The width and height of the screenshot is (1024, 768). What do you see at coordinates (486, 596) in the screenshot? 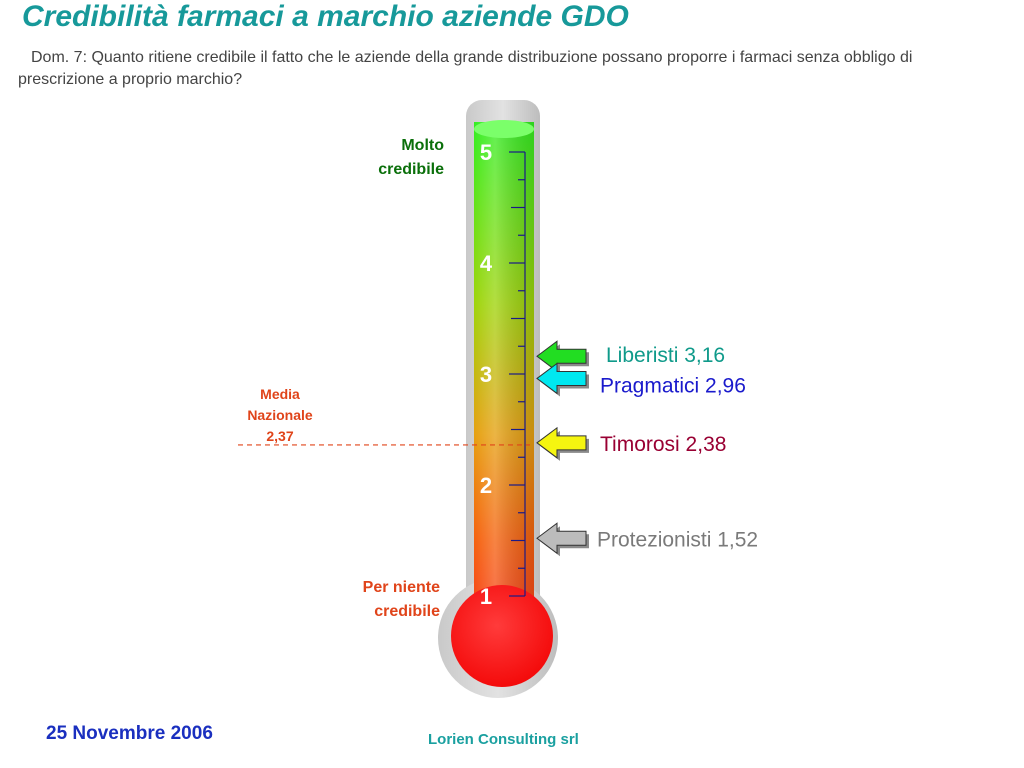
I see `scale-tick-label: 1` at bounding box center [486, 596].